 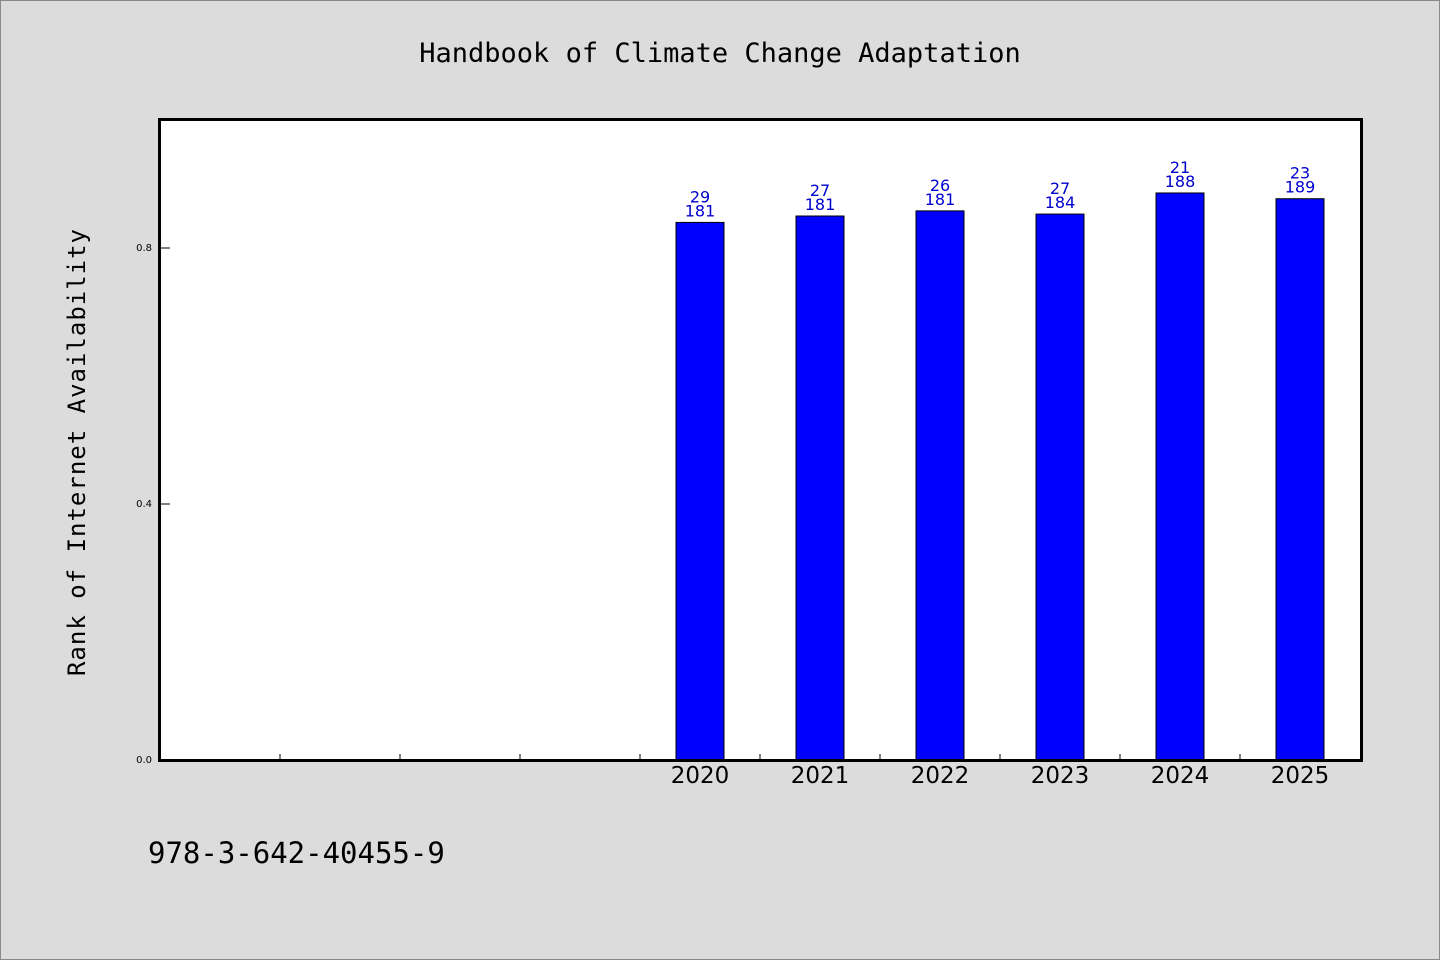 I want to click on bar-label-bottom: 189, so click(x=1300, y=187).